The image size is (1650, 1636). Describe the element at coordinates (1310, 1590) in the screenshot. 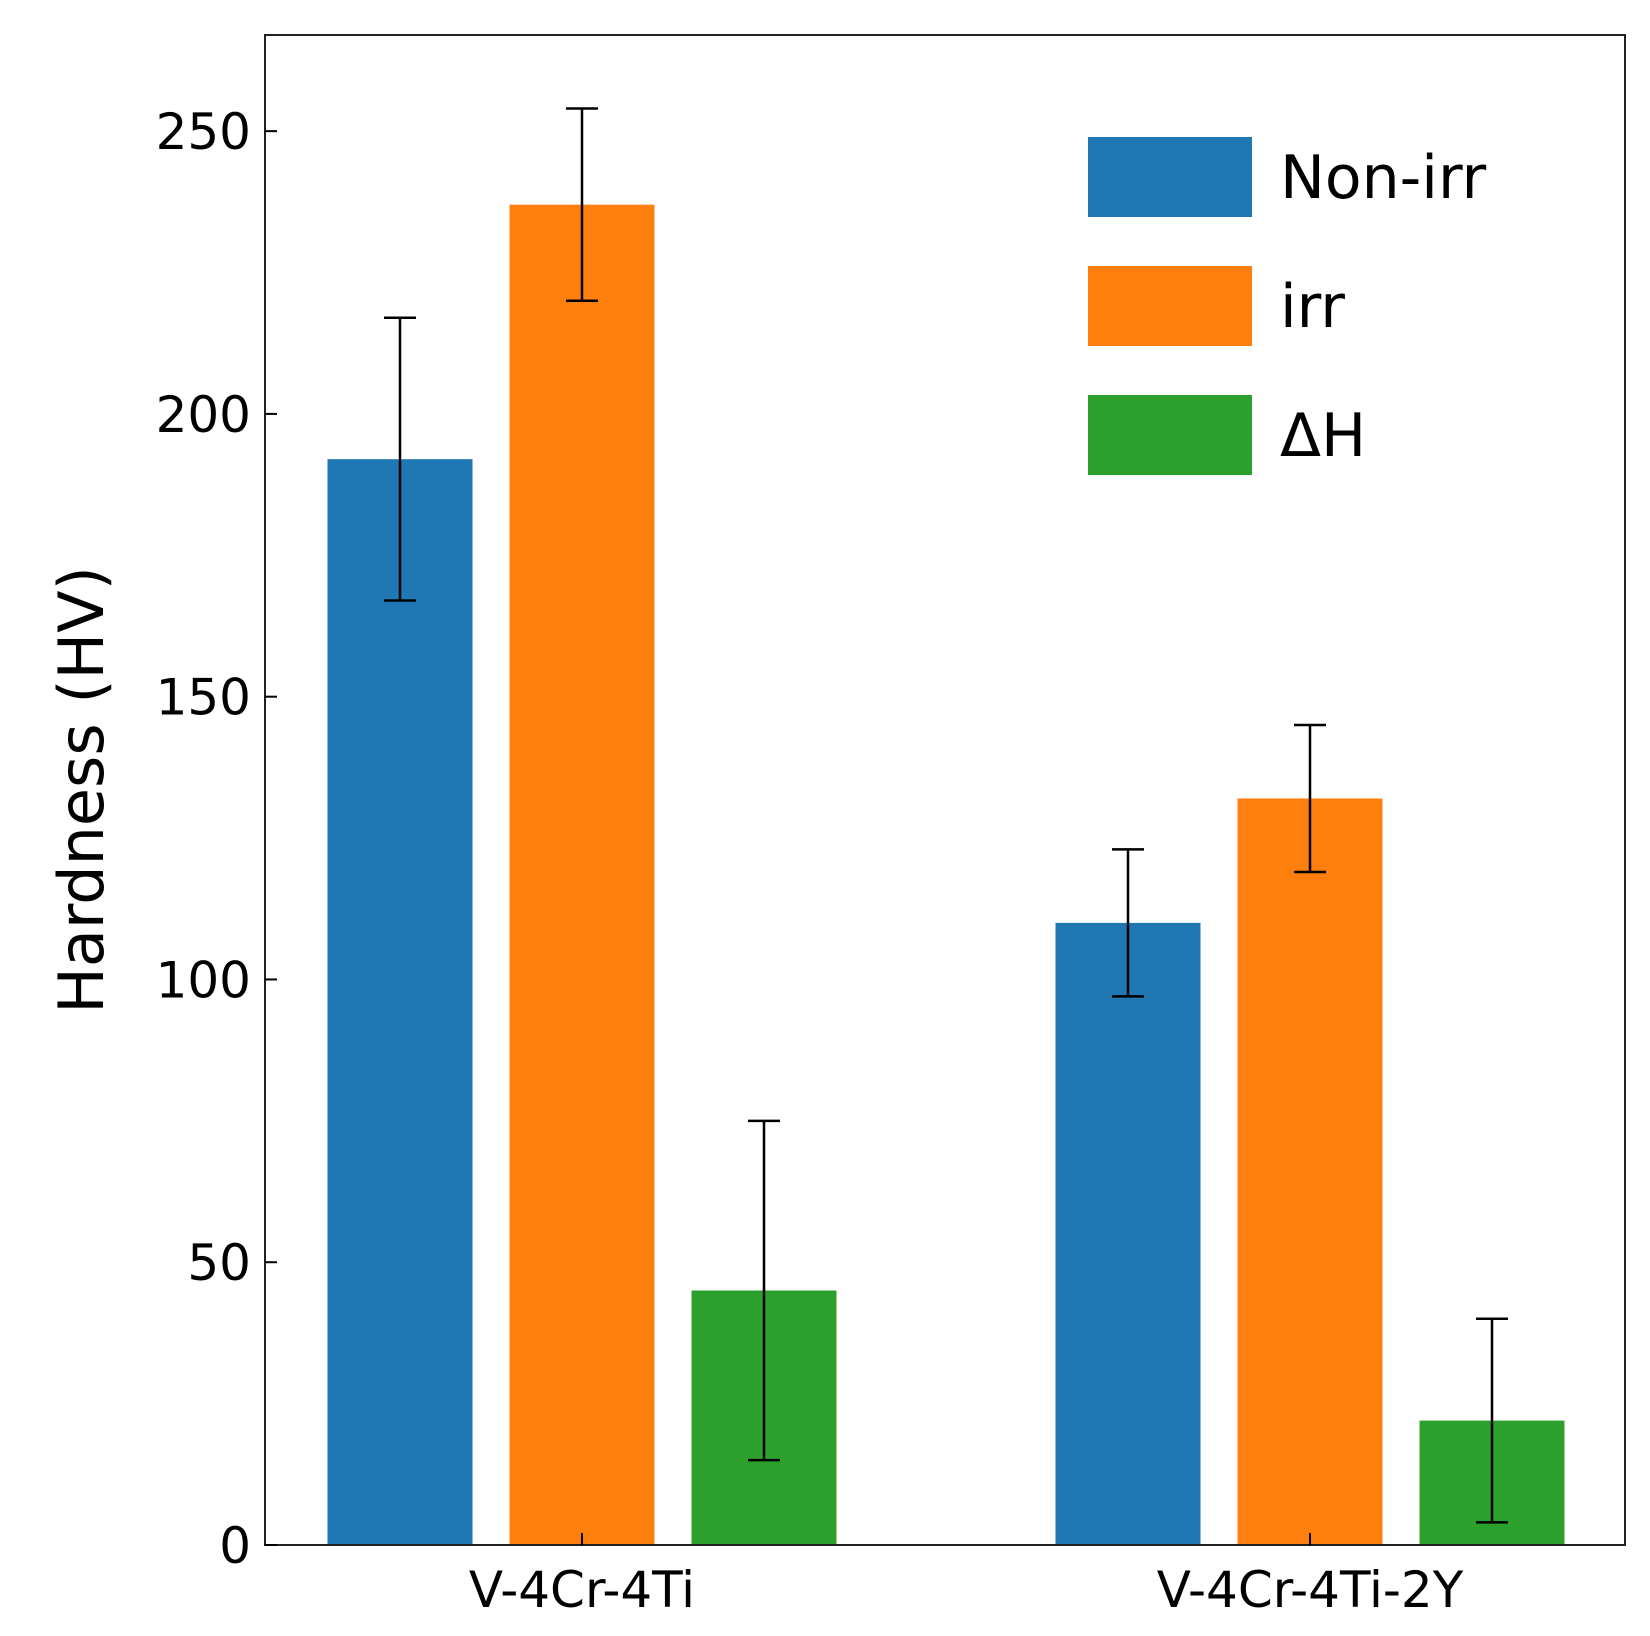

I see `x-tick-label: V-4Cr-4Ti-2Y` at that location.